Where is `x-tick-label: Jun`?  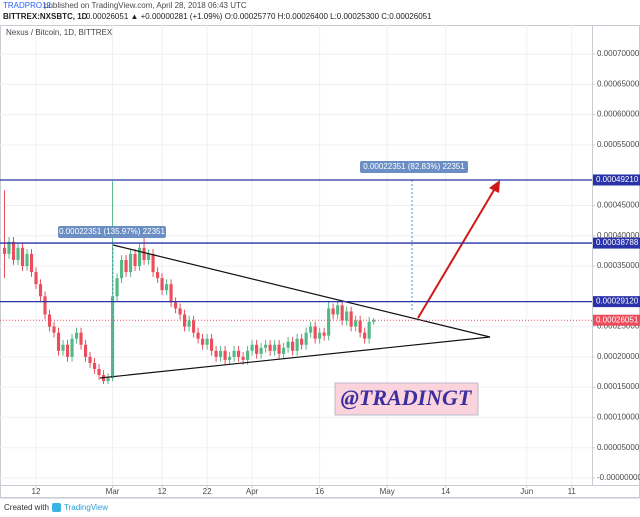 x-tick-label: Jun is located at coordinates (526, 491).